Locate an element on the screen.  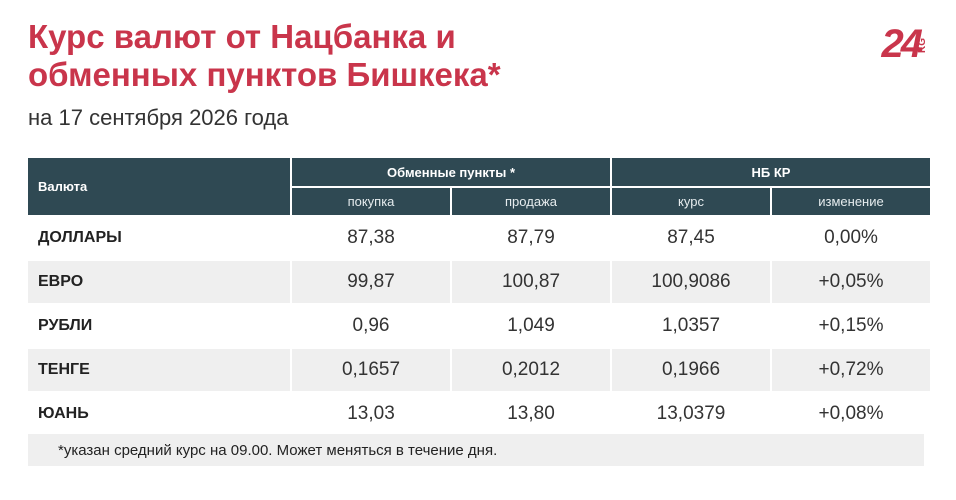
rate-cell: 87,79 is located at coordinates (531, 238).